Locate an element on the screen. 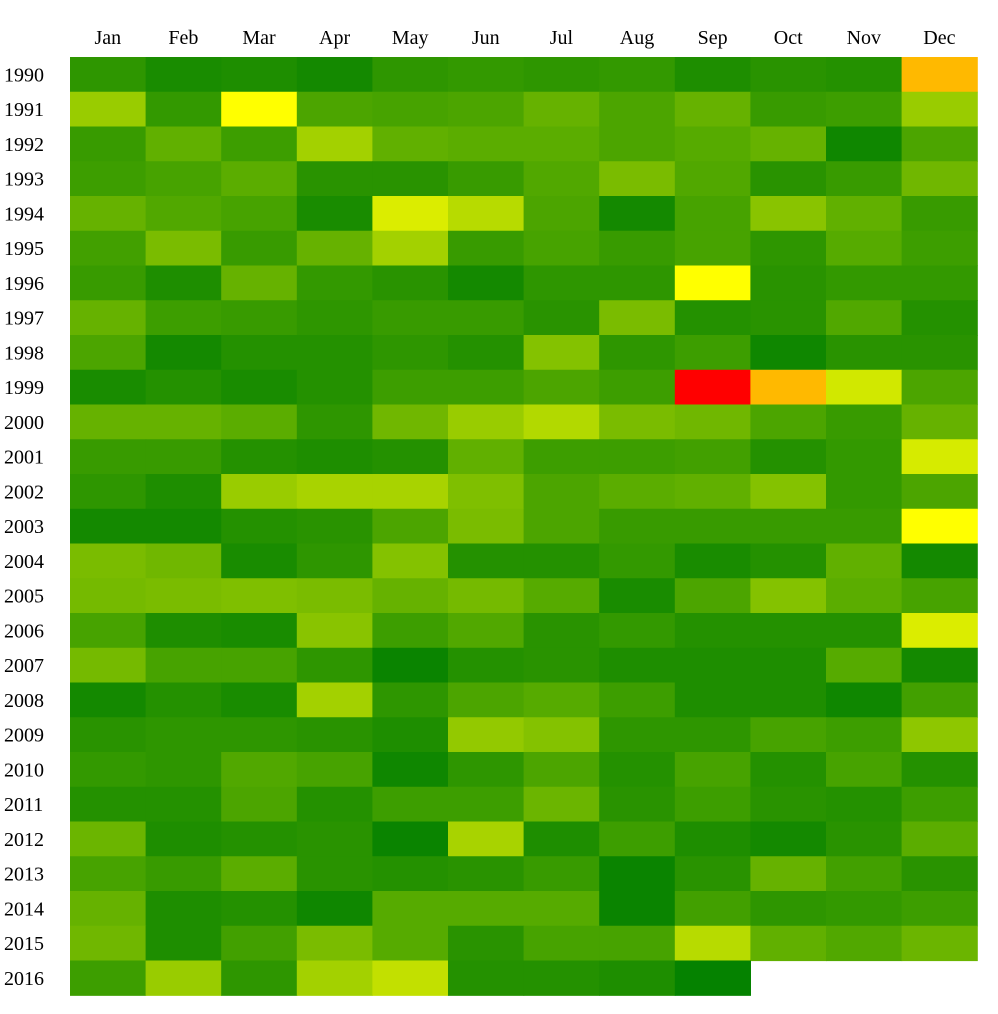 The width and height of the screenshot is (998, 1014). heatmap-cell-1991-nov is located at coordinates (864, 109).